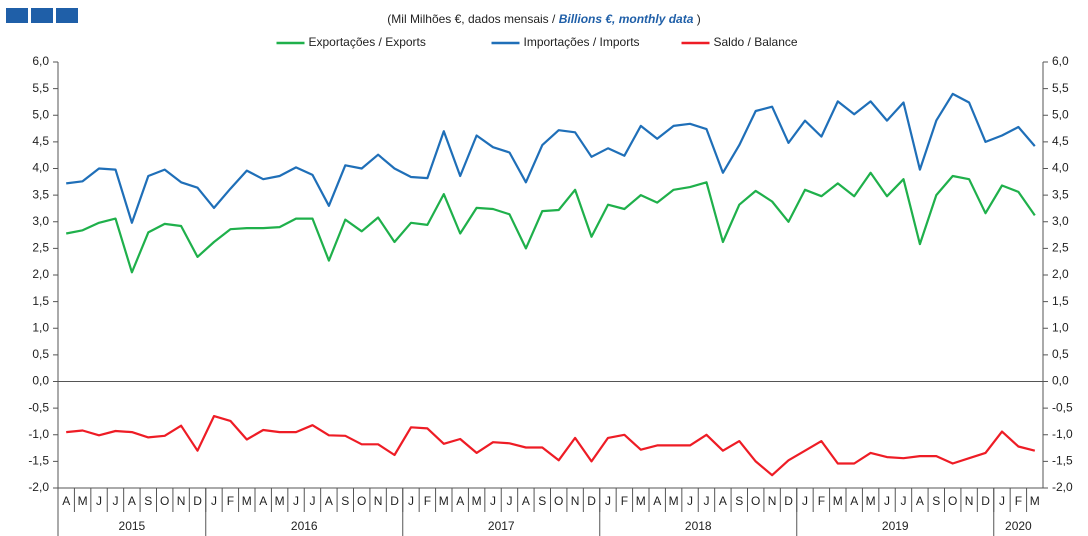 This screenshot has height=536, width=1088. What do you see at coordinates (698, 526) in the screenshot?
I see `year-label: 2018` at bounding box center [698, 526].